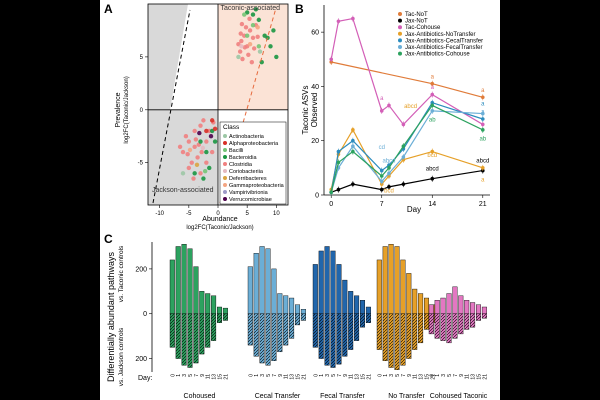  Describe the element at coordinates (410, 375) in the screenshot. I see `day-tick-label: 9` at that location.